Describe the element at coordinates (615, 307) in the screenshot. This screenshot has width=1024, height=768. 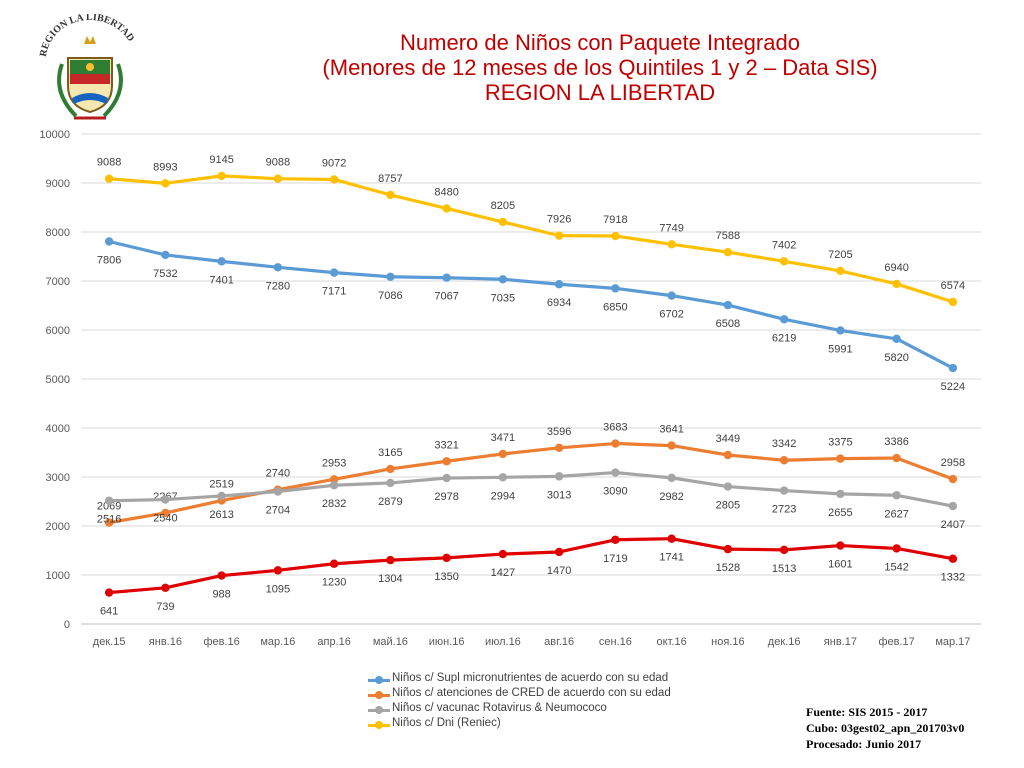
I see `data-label: 6850` at that location.